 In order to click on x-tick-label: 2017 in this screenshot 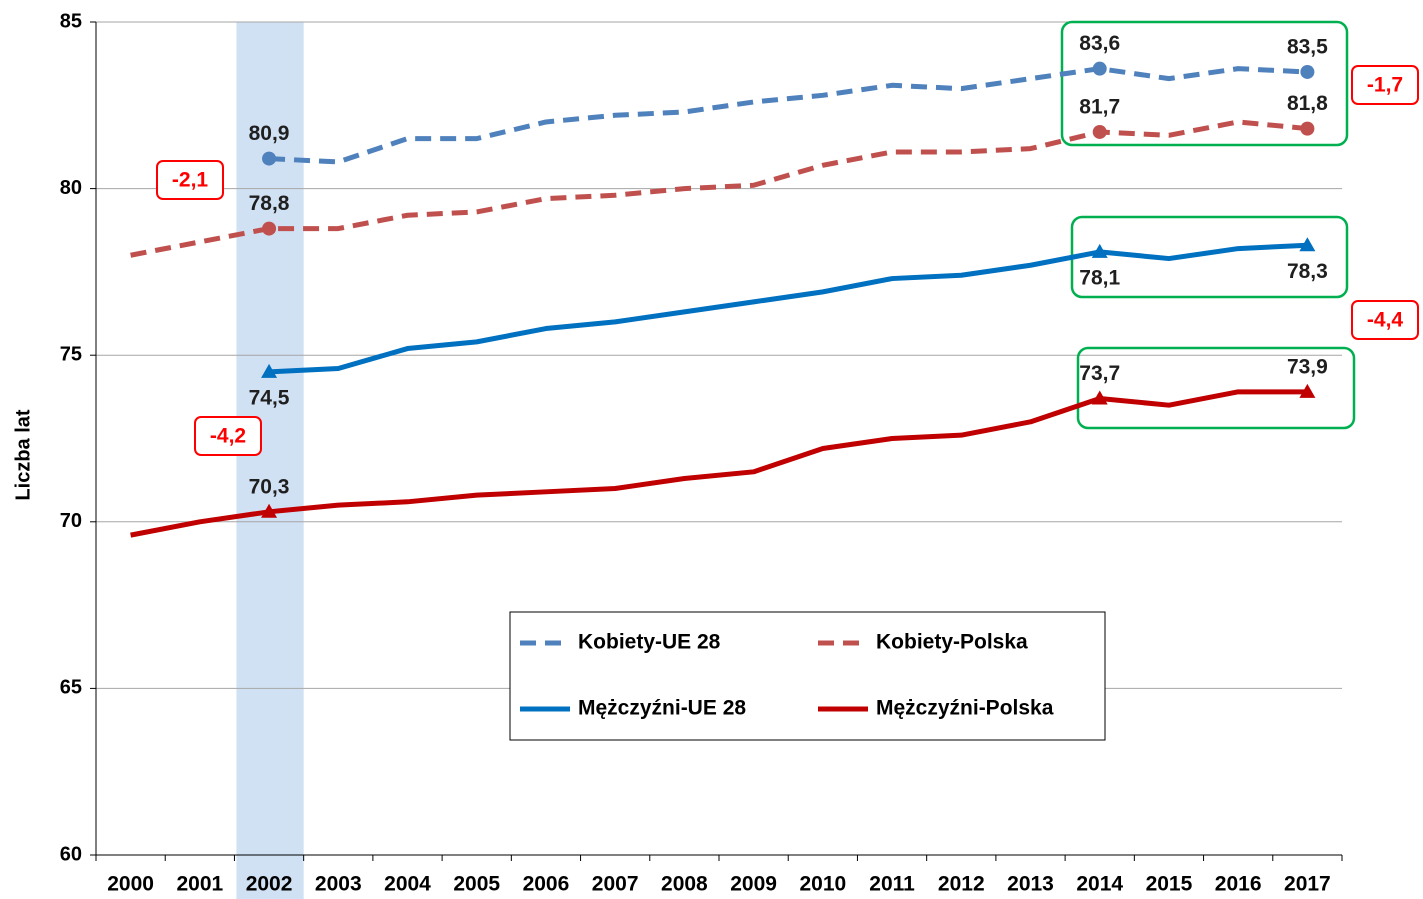, I will do `click(1307, 884)`.